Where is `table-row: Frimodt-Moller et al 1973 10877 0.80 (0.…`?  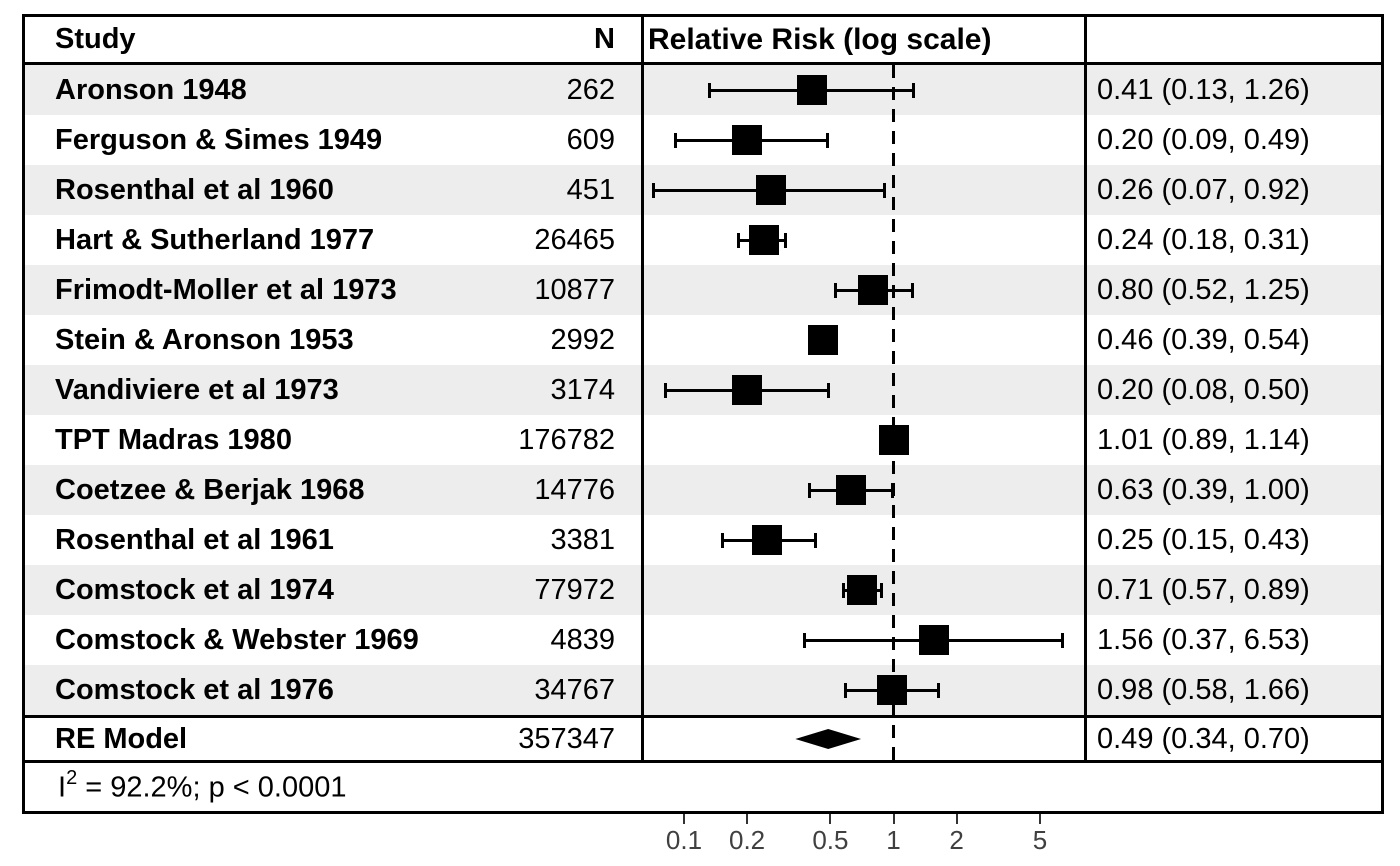 table-row: Frimodt-Moller et al 1973 10877 0.80 (0.… is located at coordinates (703, 290).